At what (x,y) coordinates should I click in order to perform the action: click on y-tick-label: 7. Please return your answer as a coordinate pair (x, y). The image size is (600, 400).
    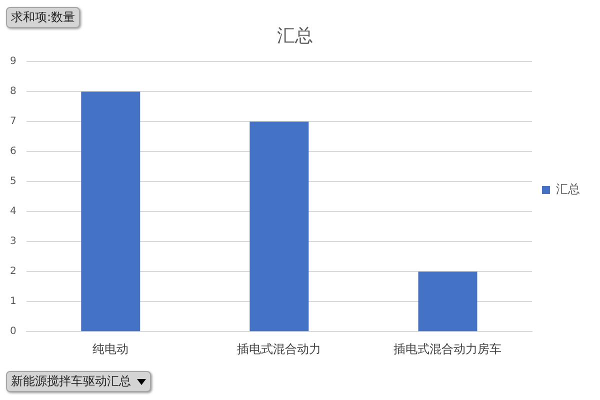
    Looking at the image, I should click on (13, 122).